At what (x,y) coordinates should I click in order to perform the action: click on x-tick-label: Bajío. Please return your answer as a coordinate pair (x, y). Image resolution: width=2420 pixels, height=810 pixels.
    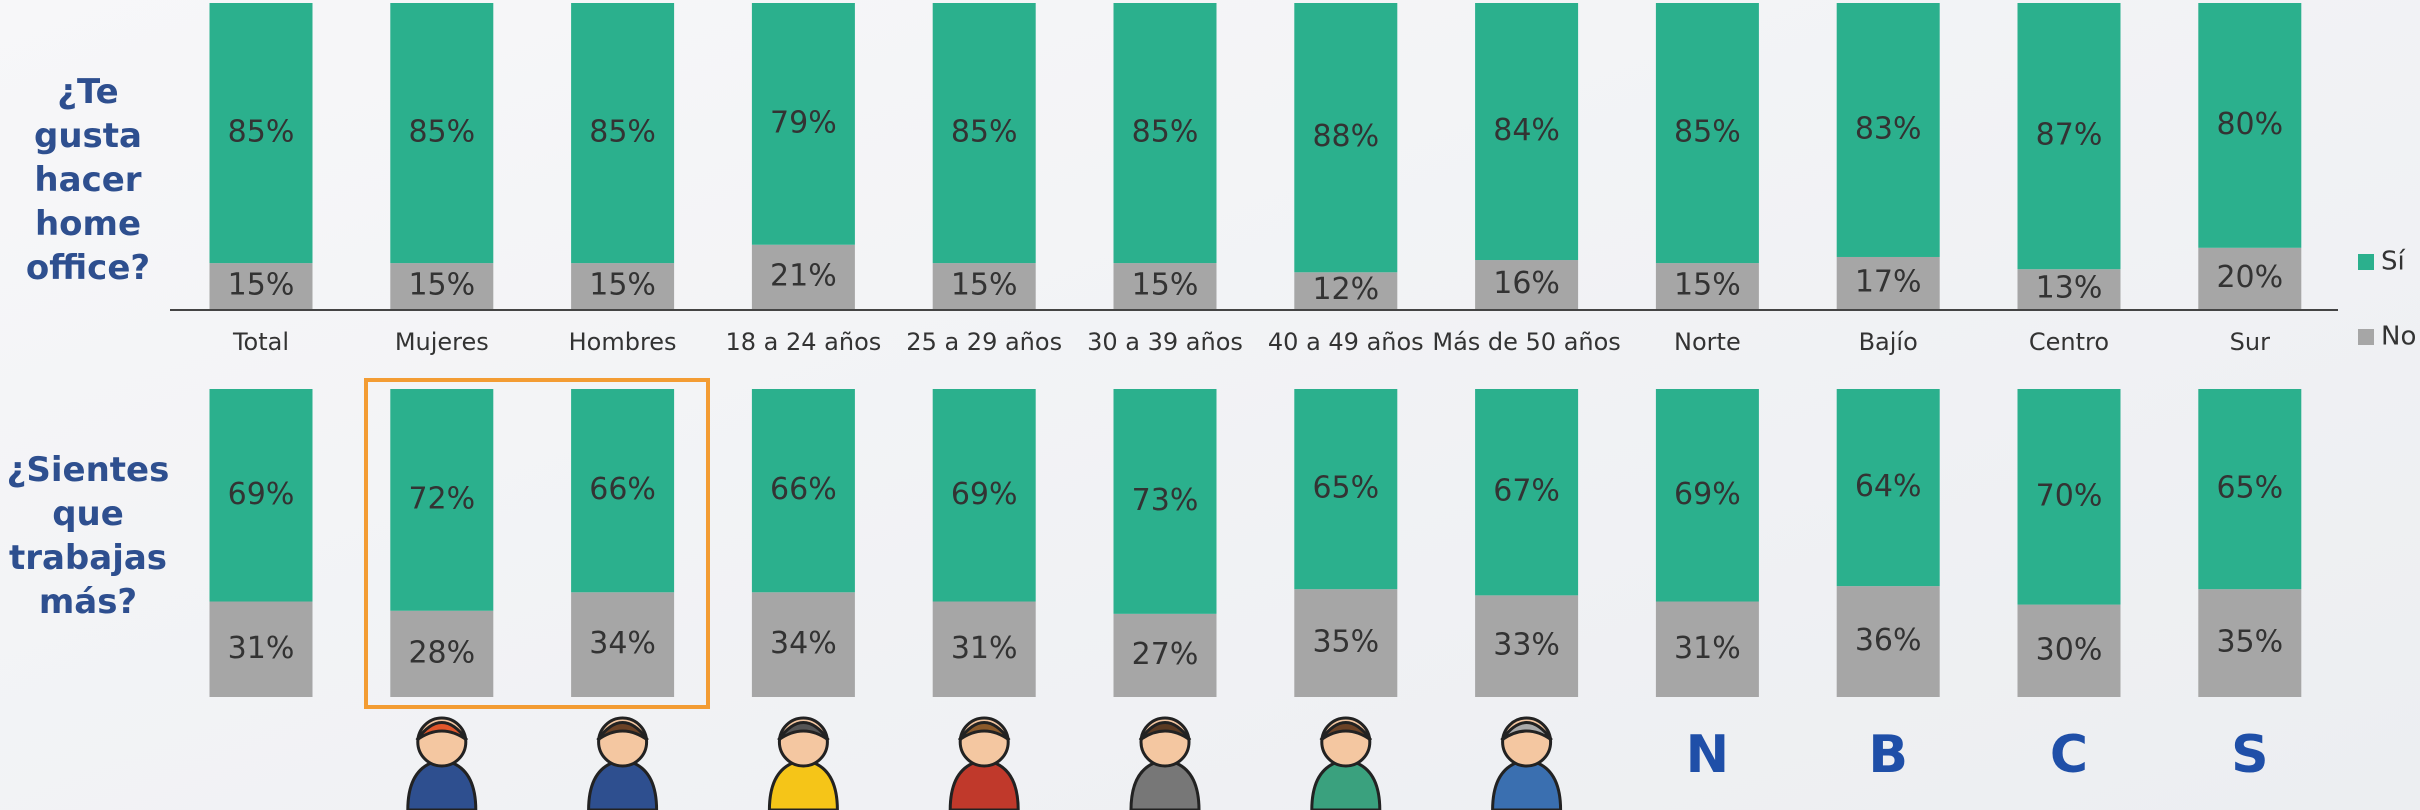
    Looking at the image, I should click on (1888, 342).